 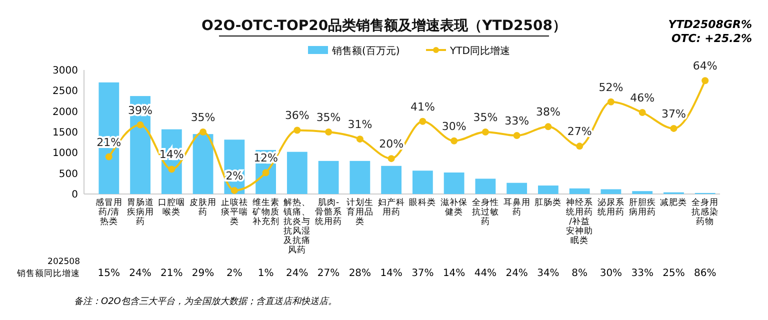 I want to click on x-tick-label: 胃肠道疾病用药, so click(x=140, y=212).